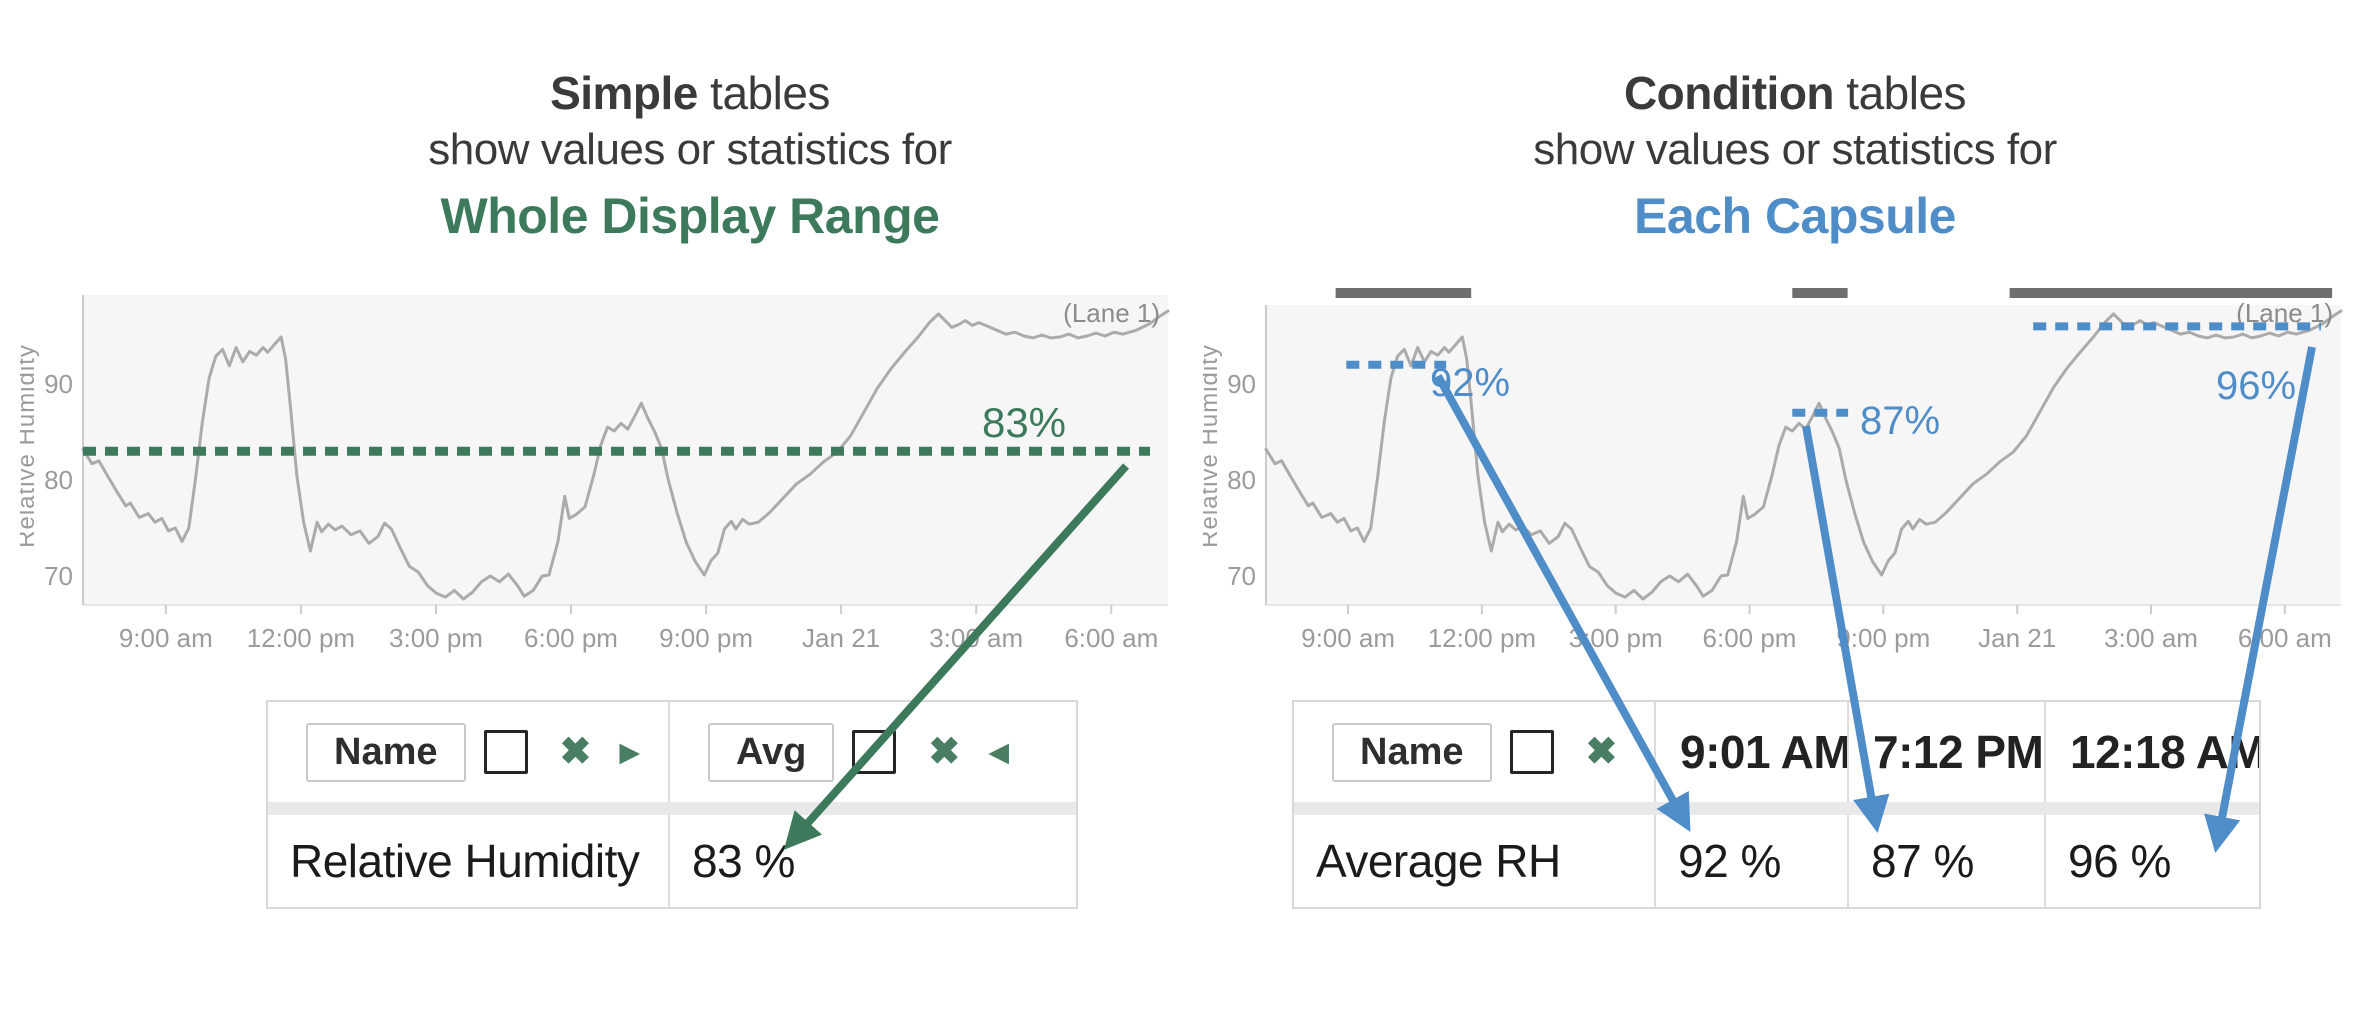  What do you see at coordinates (469, 861) in the screenshot?
I see `signal-name-cell: Relative Humidity` at bounding box center [469, 861].